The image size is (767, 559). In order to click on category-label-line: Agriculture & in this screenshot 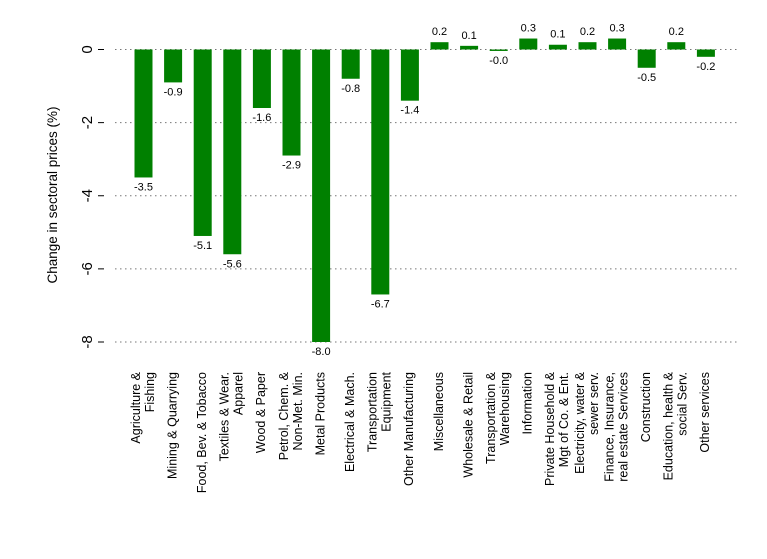, I will do `click(136, 407)`.